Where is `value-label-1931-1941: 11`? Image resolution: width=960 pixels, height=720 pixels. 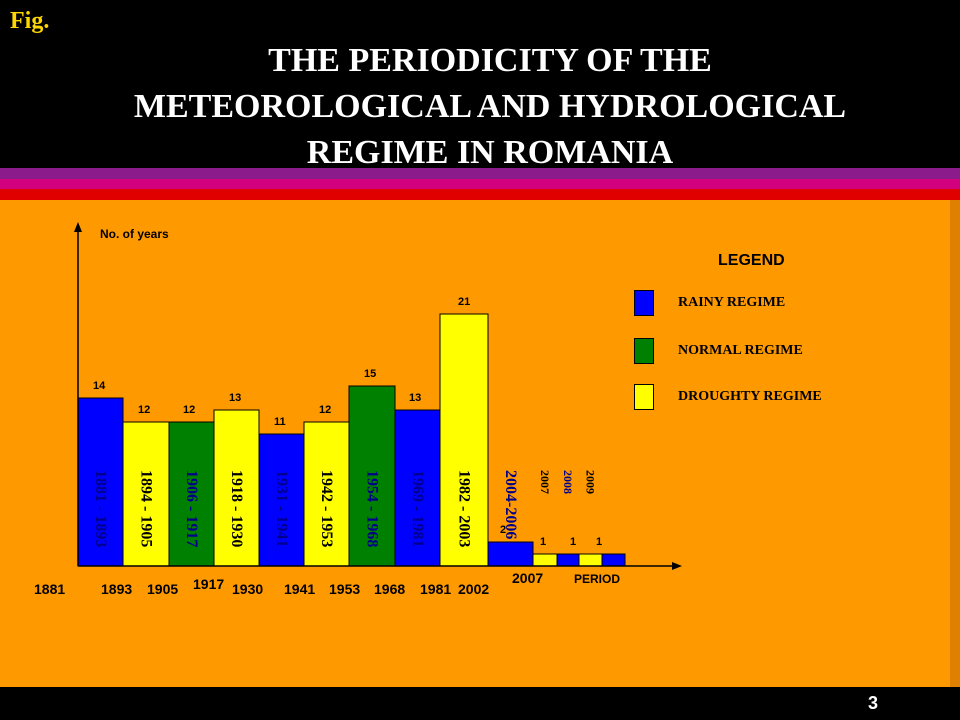 value-label-1931-1941: 11 is located at coordinates (280, 422).